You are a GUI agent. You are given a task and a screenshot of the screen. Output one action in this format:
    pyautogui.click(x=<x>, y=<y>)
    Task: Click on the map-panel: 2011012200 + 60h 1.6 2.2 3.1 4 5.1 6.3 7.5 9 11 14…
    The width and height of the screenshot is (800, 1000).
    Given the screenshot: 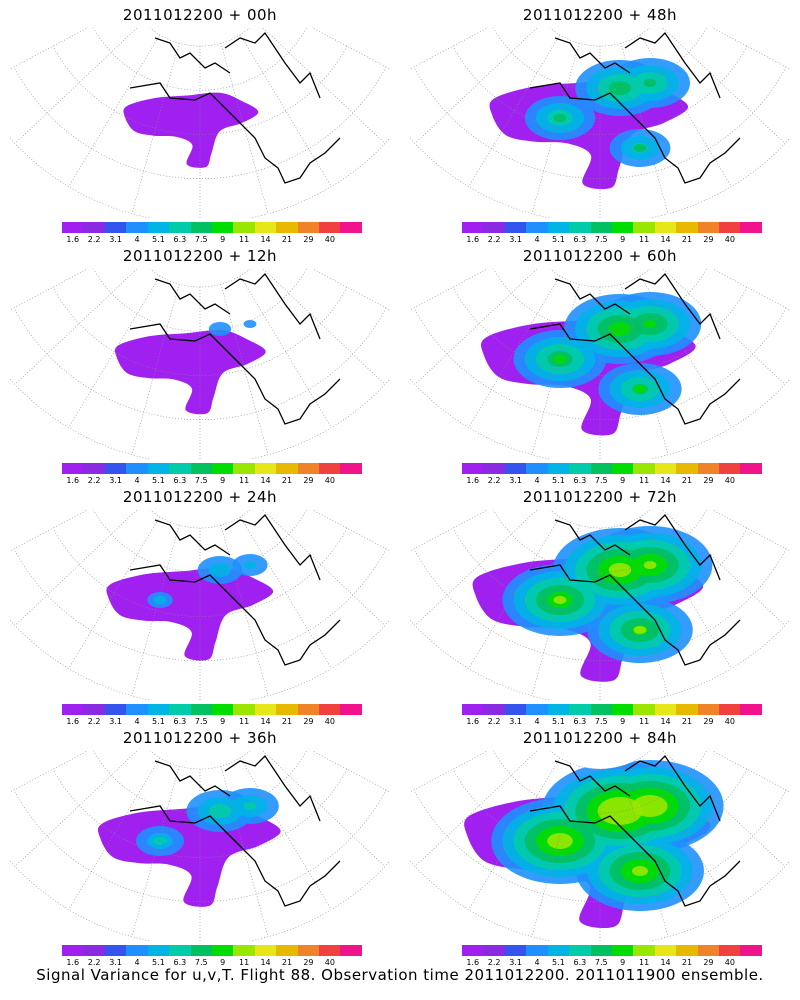 What is the action you would take?
    pyautogui.click(x=600, y=363)
    